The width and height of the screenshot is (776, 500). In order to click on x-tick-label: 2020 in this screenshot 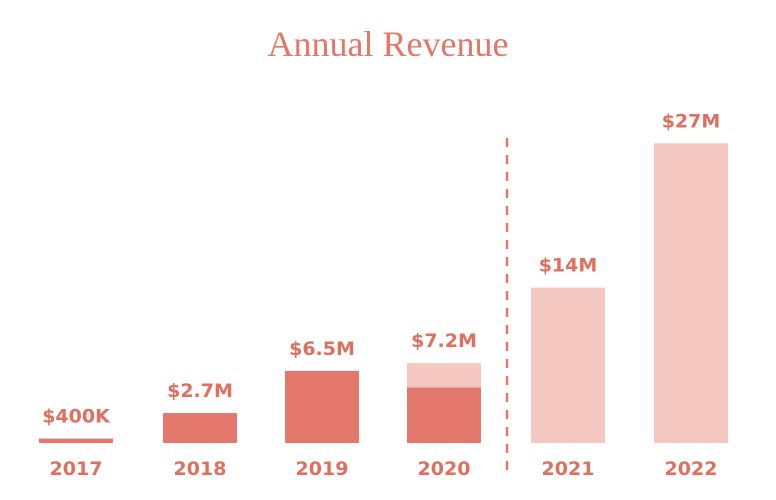, I will do `click(444, 469)`.